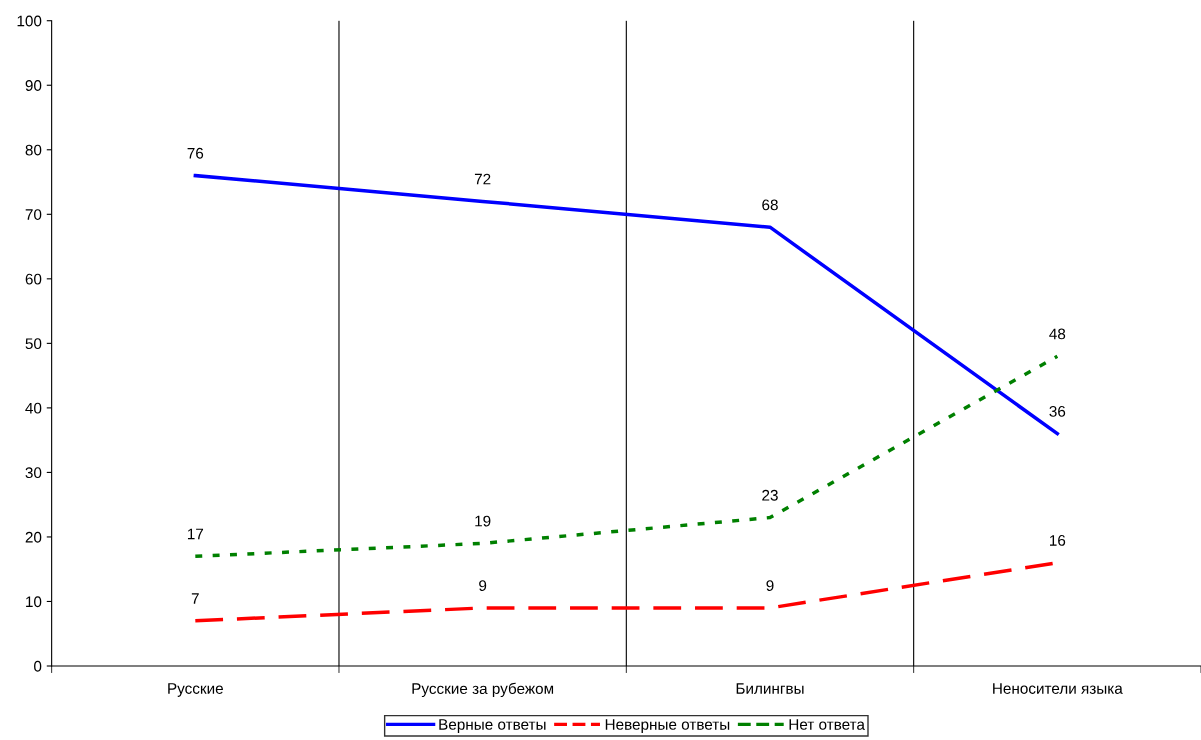 Image resolution: width=1201 pixels, height=740 pixels. I want to click on y-tick-label: 50, so click(33, 344).